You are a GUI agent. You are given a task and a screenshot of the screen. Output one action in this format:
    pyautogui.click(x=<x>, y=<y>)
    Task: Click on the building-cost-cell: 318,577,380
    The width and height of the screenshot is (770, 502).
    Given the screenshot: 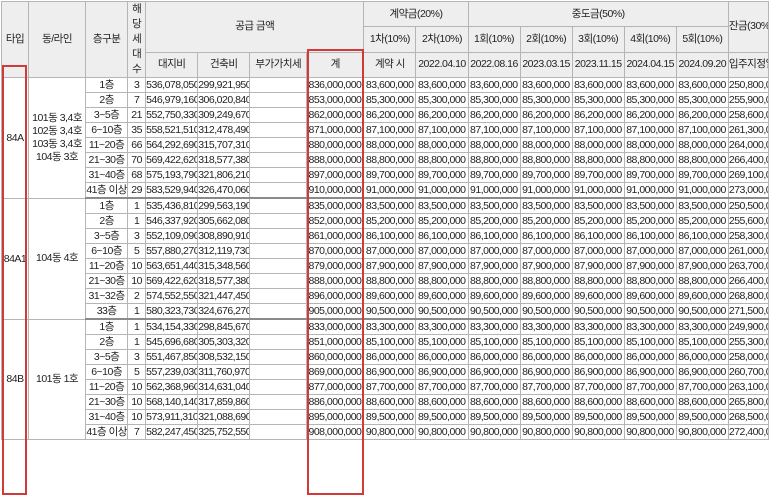 What is the action you would take?
    pyautogui.click(x=224, y=281)
    